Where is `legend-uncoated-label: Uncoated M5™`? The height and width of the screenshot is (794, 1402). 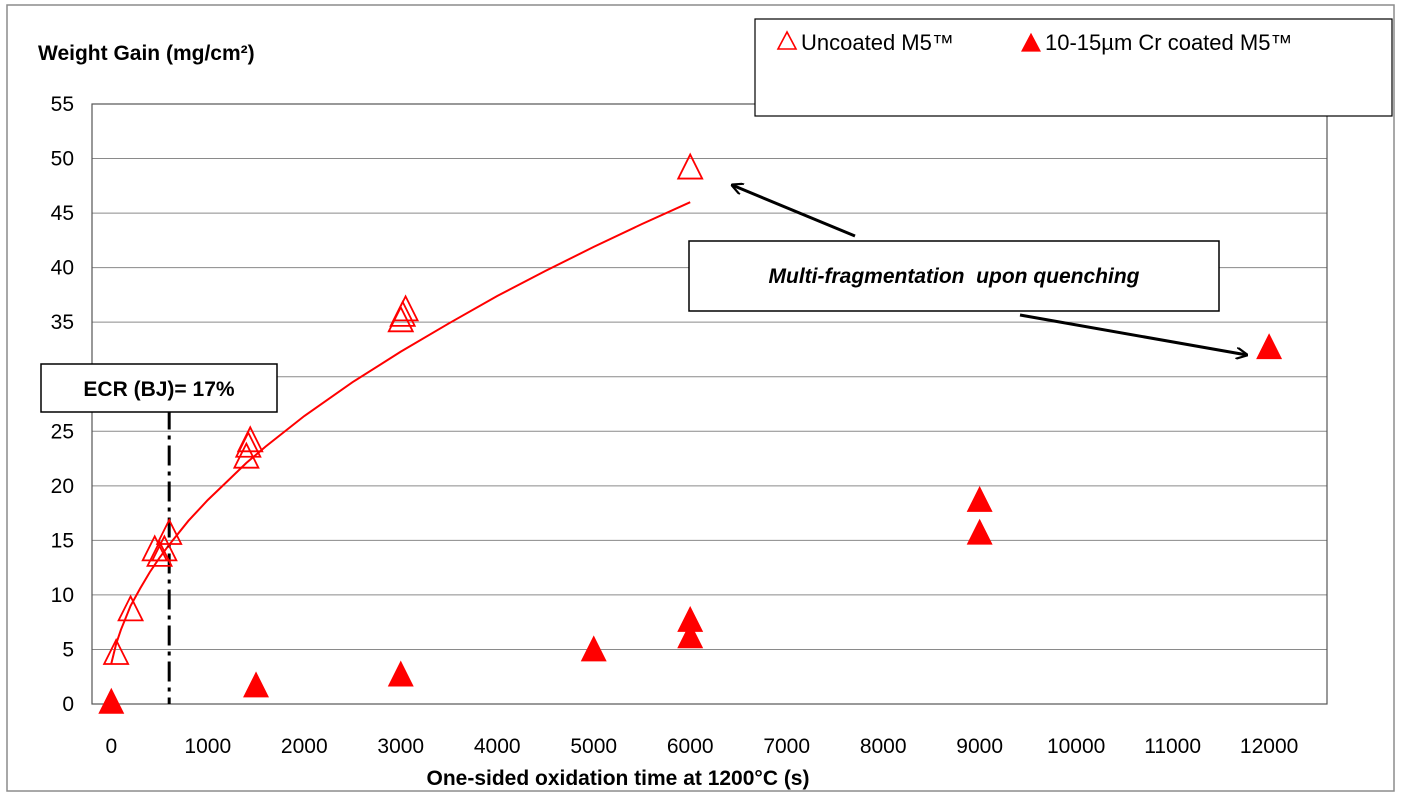
legend-uncoated-label: Uncoated M5™ is located at coordinates (877, 42).